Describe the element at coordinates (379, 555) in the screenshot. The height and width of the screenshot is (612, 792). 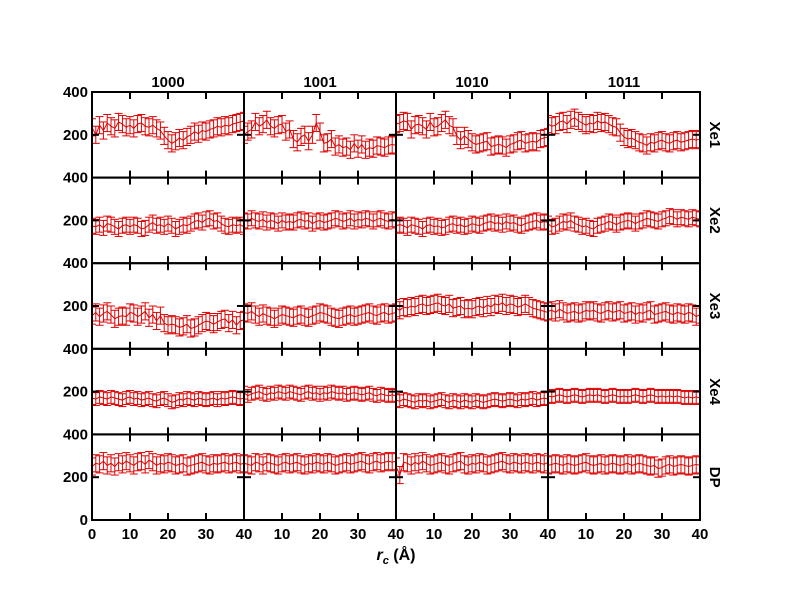
I see `x-axis-title-main: r` at that location.